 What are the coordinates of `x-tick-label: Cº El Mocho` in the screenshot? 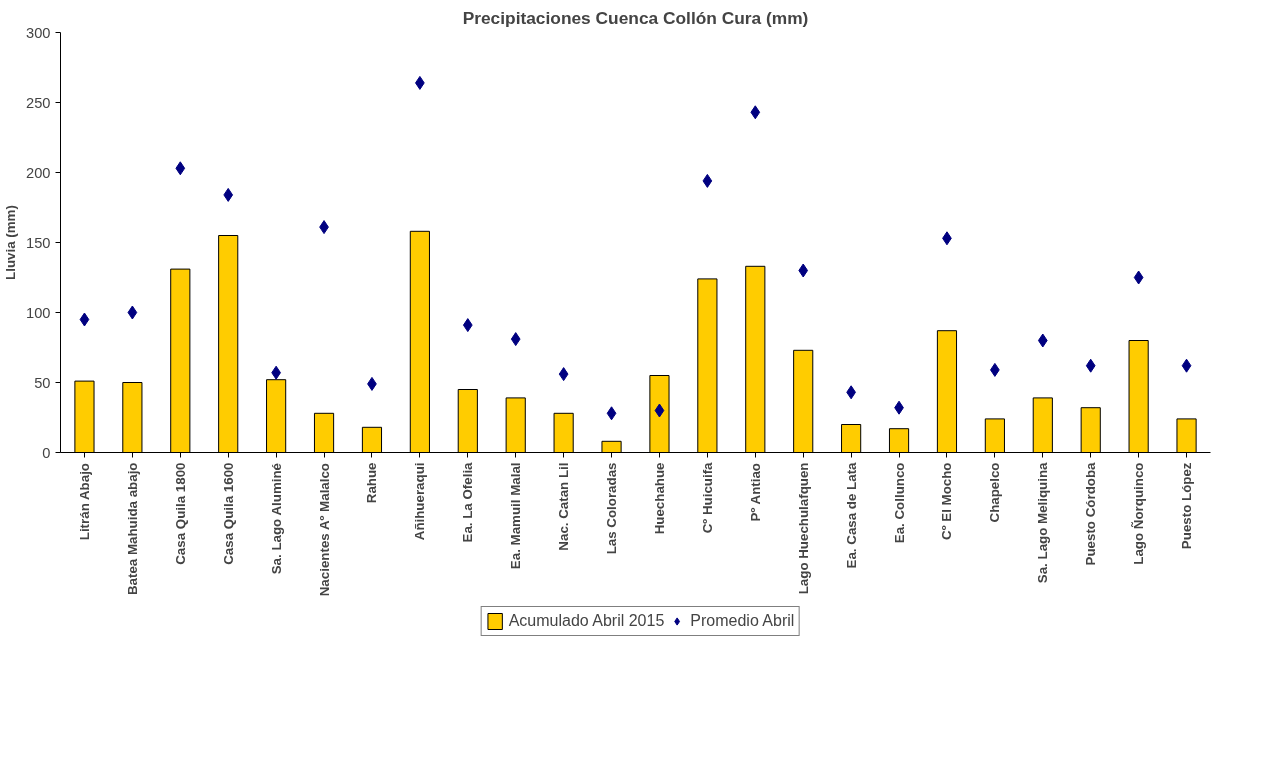 It's located at (947, 501).